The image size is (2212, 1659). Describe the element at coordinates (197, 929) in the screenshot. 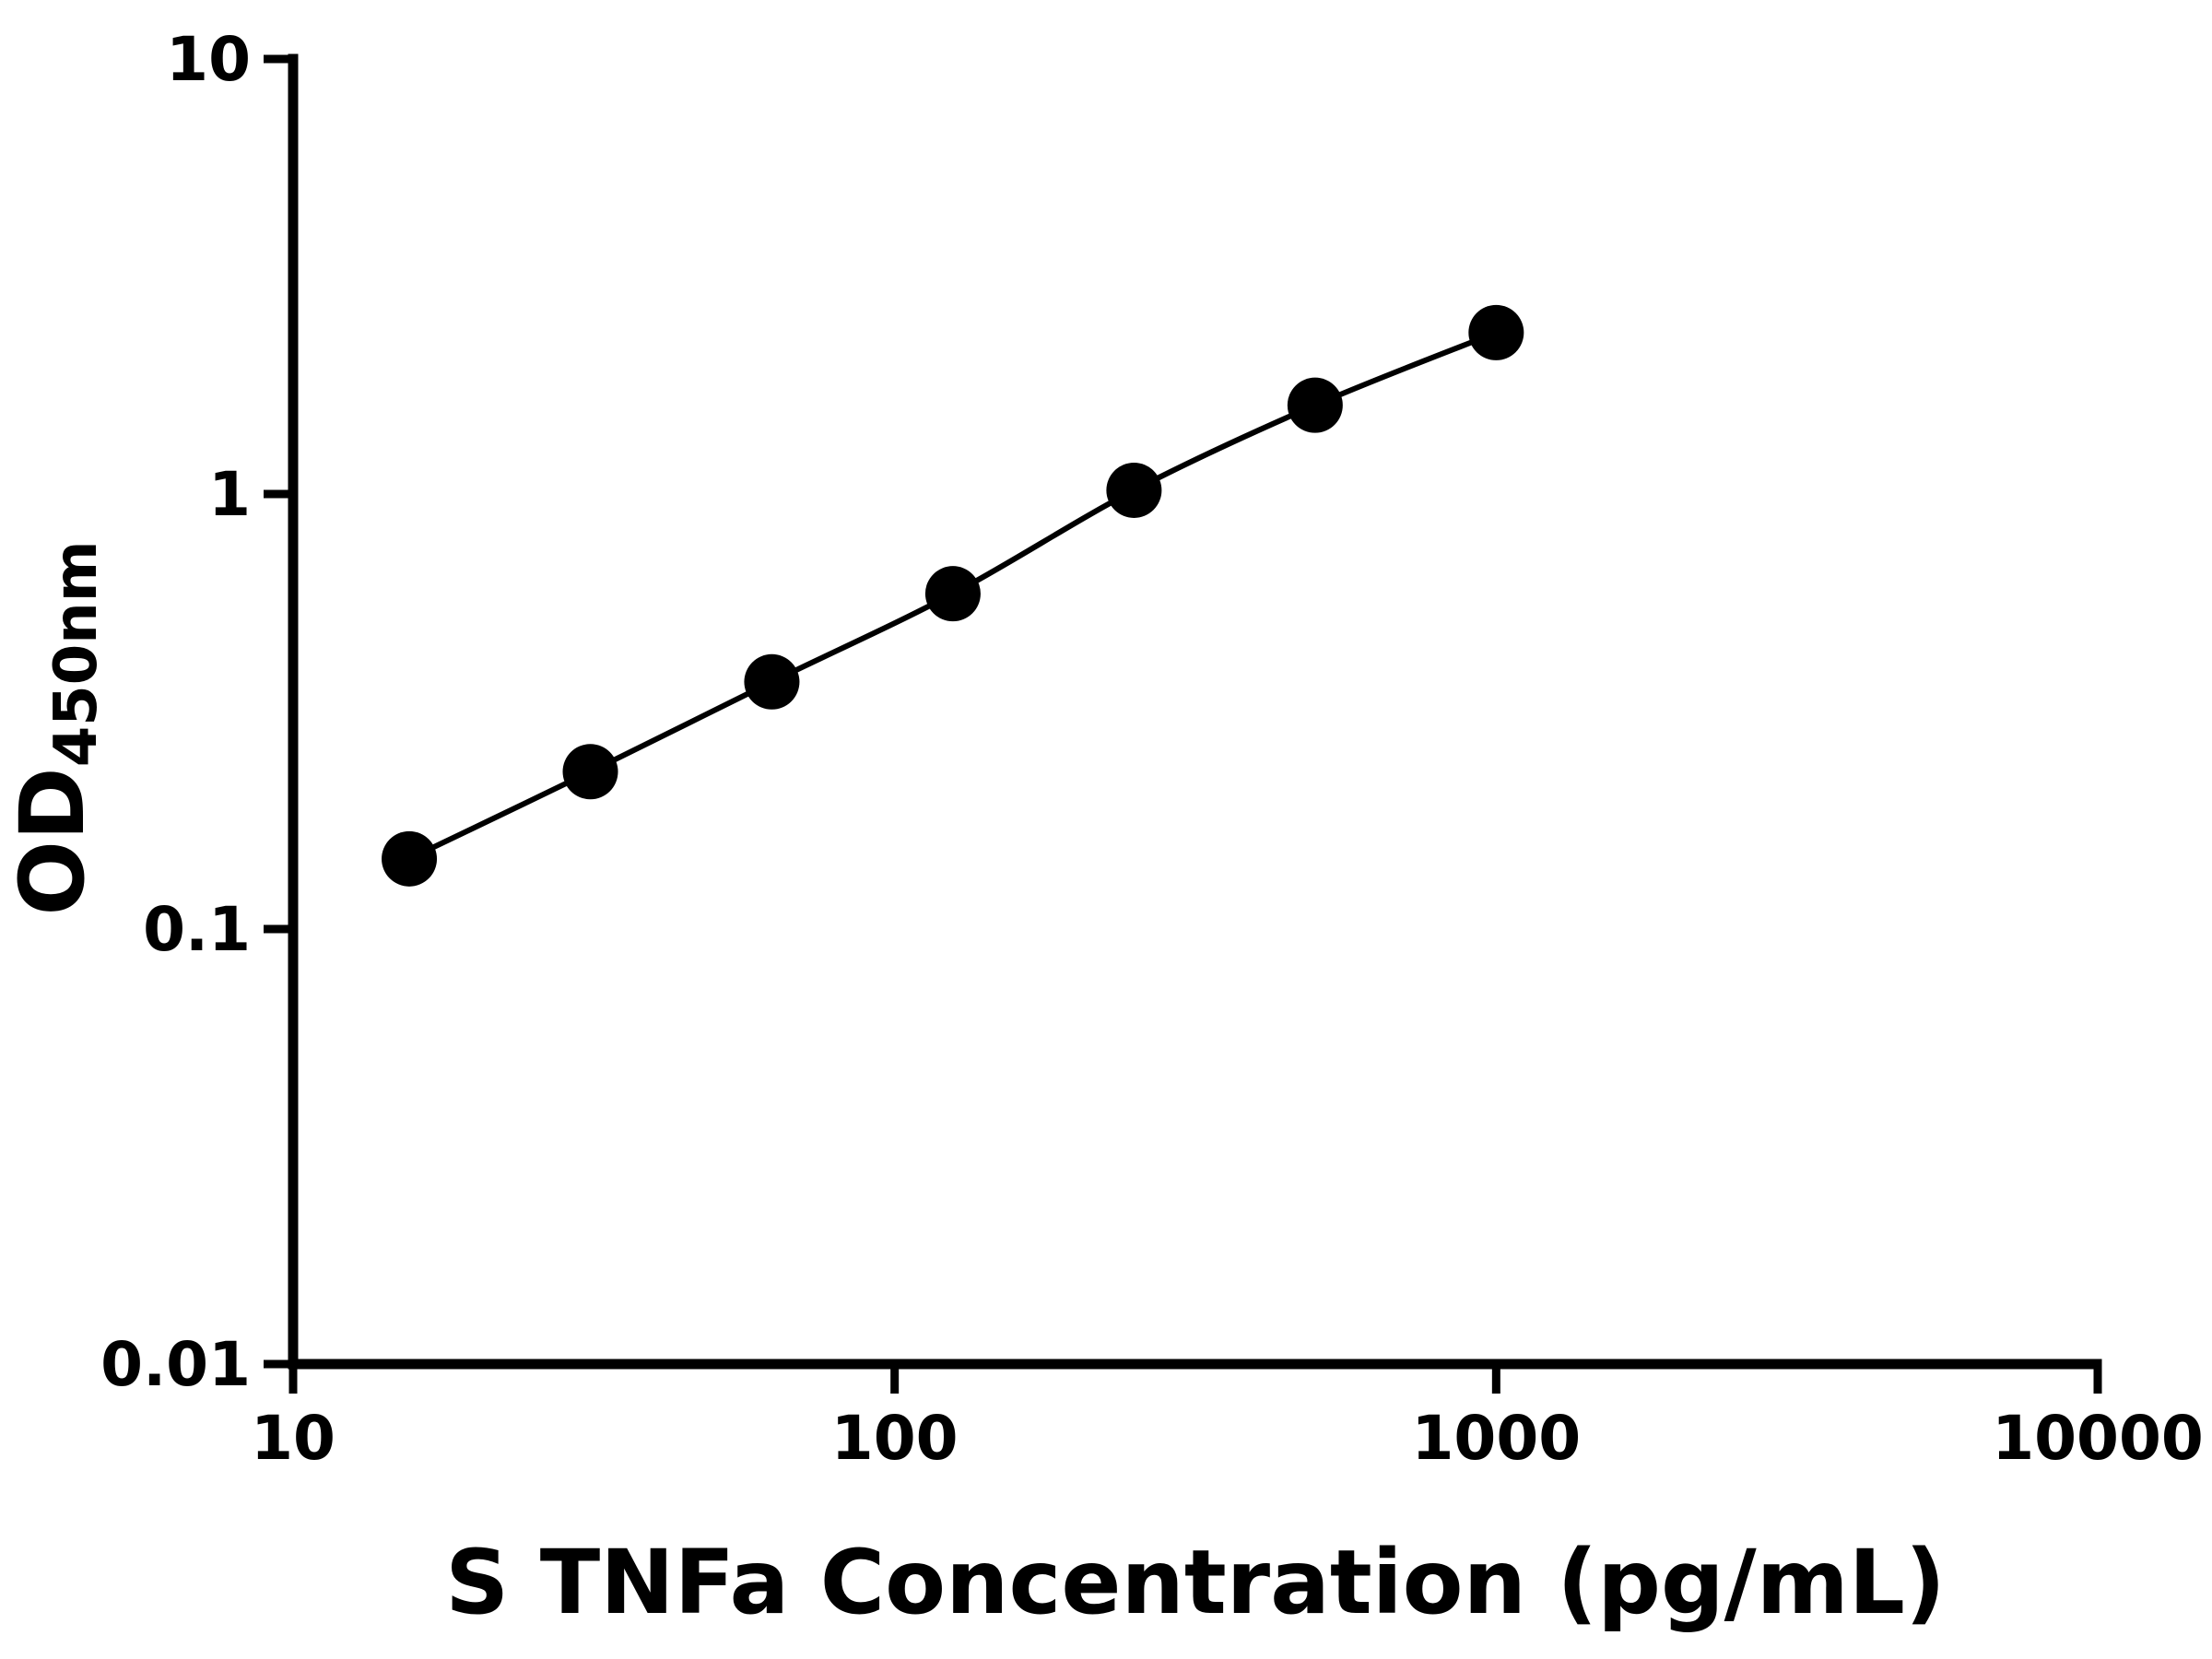

I see `y-tick-label: 0.1` at that location.